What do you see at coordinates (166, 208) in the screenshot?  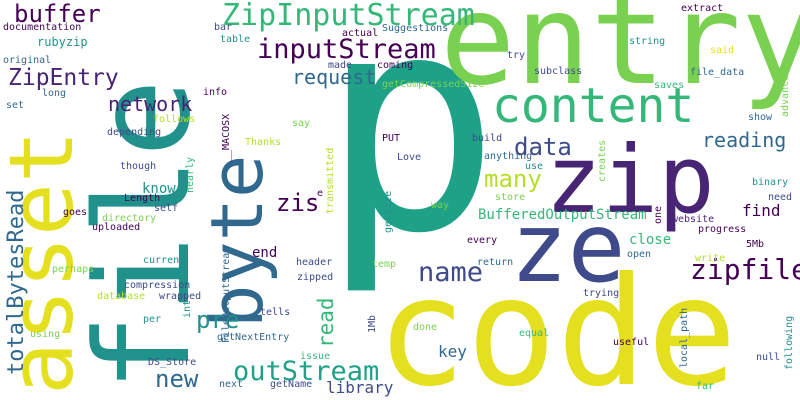 I see `word-self: self` at bounding box center [166, 208].